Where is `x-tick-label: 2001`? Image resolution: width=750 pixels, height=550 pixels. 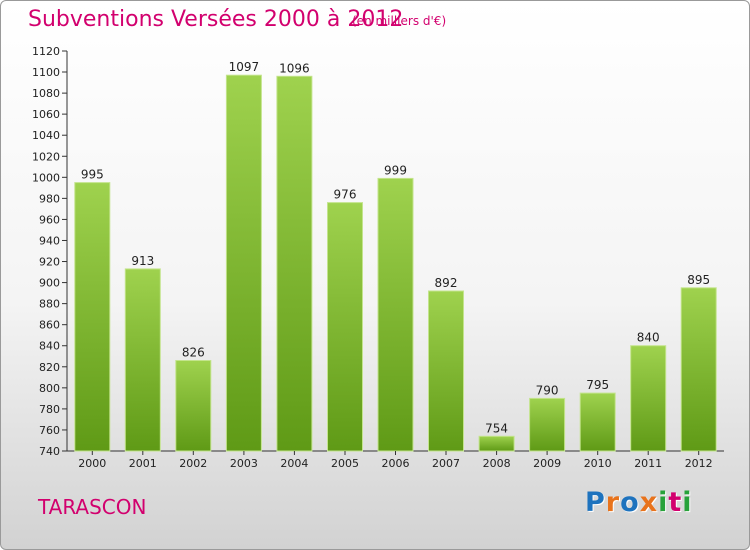 x-tick-label: 2001 is located at coordinates (143, 463).